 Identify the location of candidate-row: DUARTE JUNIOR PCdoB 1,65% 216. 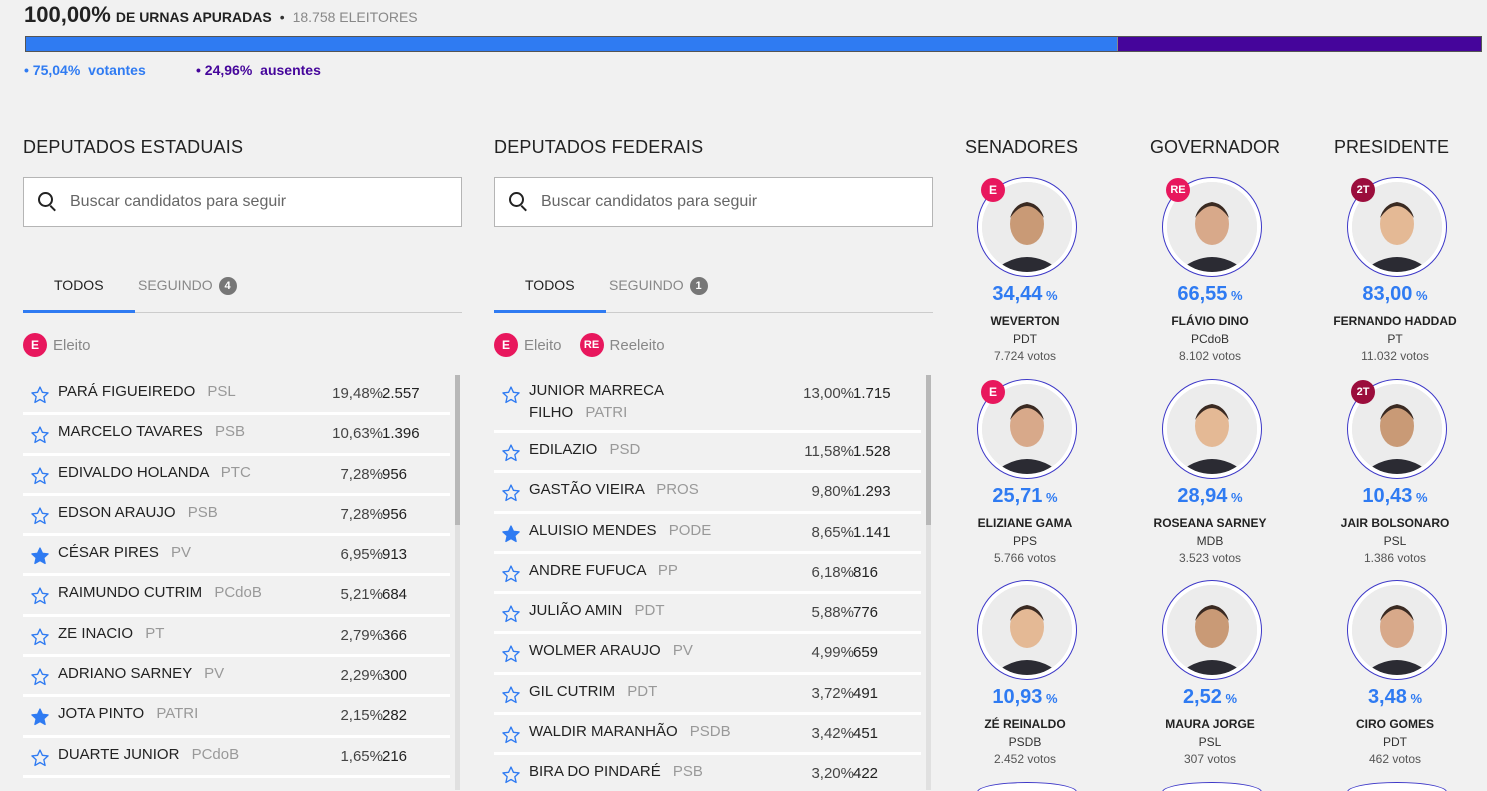
(236, 758).